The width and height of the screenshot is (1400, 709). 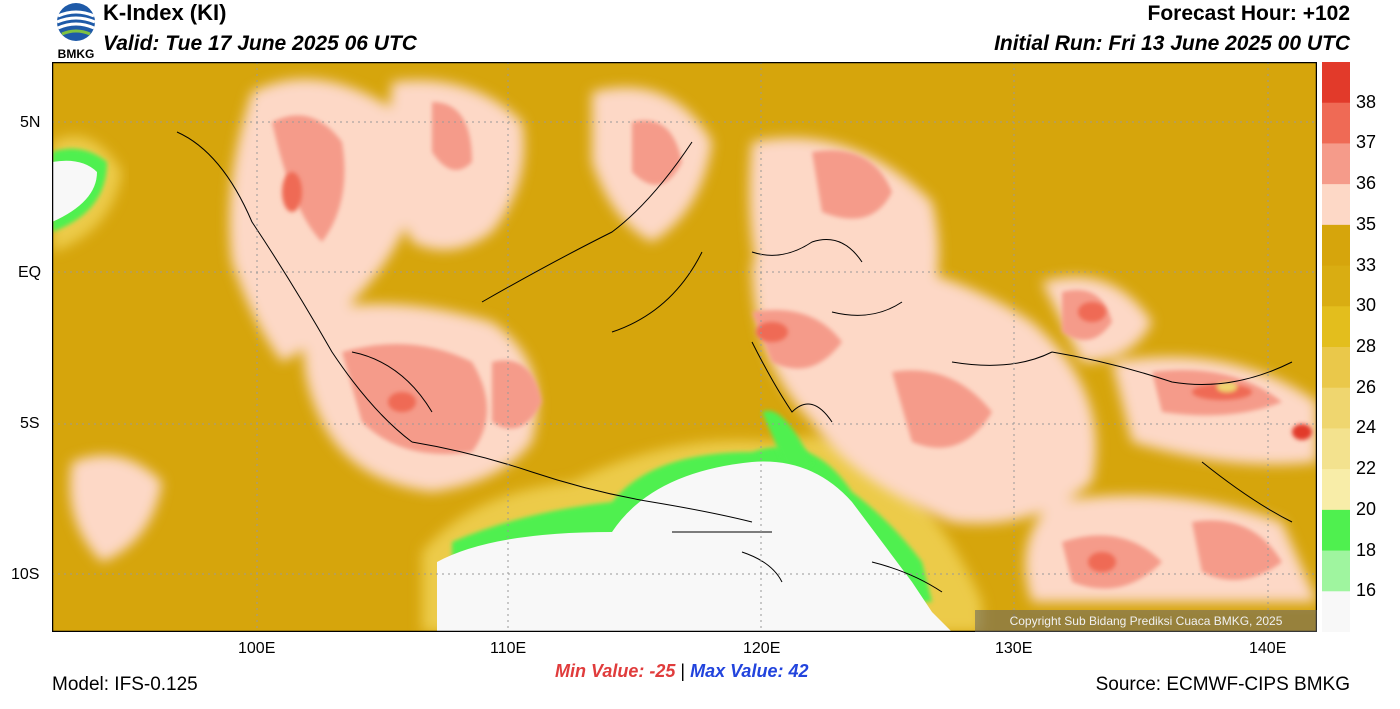 I want to click on colorbar-label: 22, so click(x=1366, y=468).